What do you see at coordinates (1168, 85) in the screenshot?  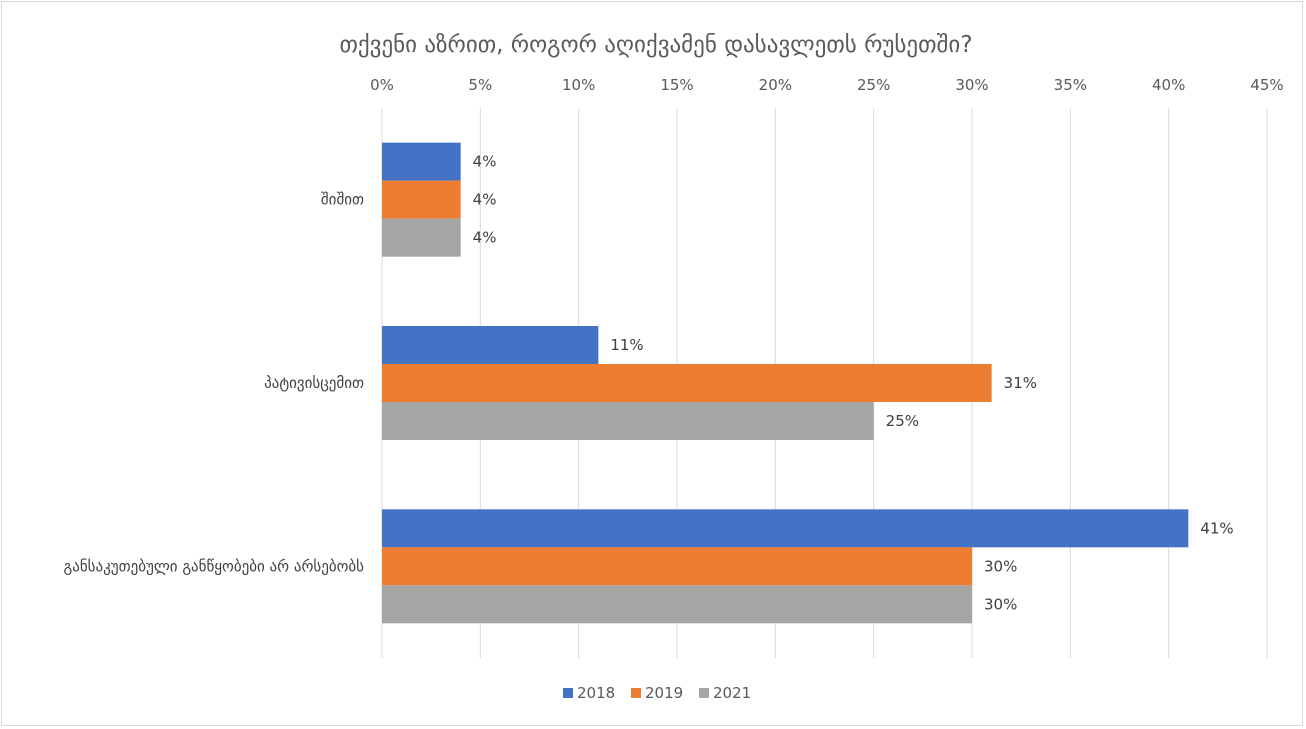 I see `tick-label-40: 40%` at bounding box center [1168, 85].